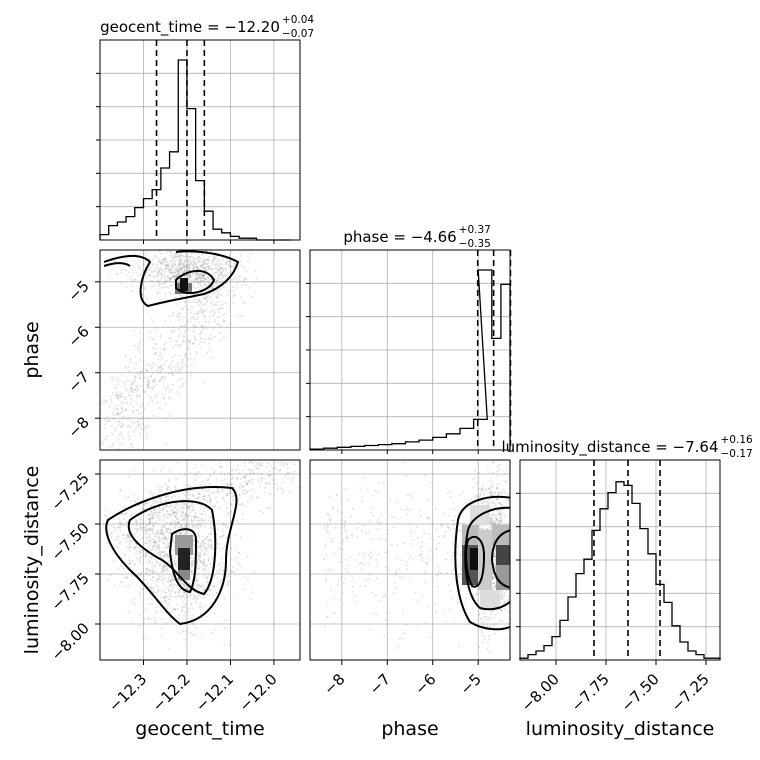 Image resolution: width=760 pixels, height=760 pixels. What do you see at coordinates (640, 692) in the screenshot?
I see `x-tick-label: −7.50` at bounding box center [640, 692].